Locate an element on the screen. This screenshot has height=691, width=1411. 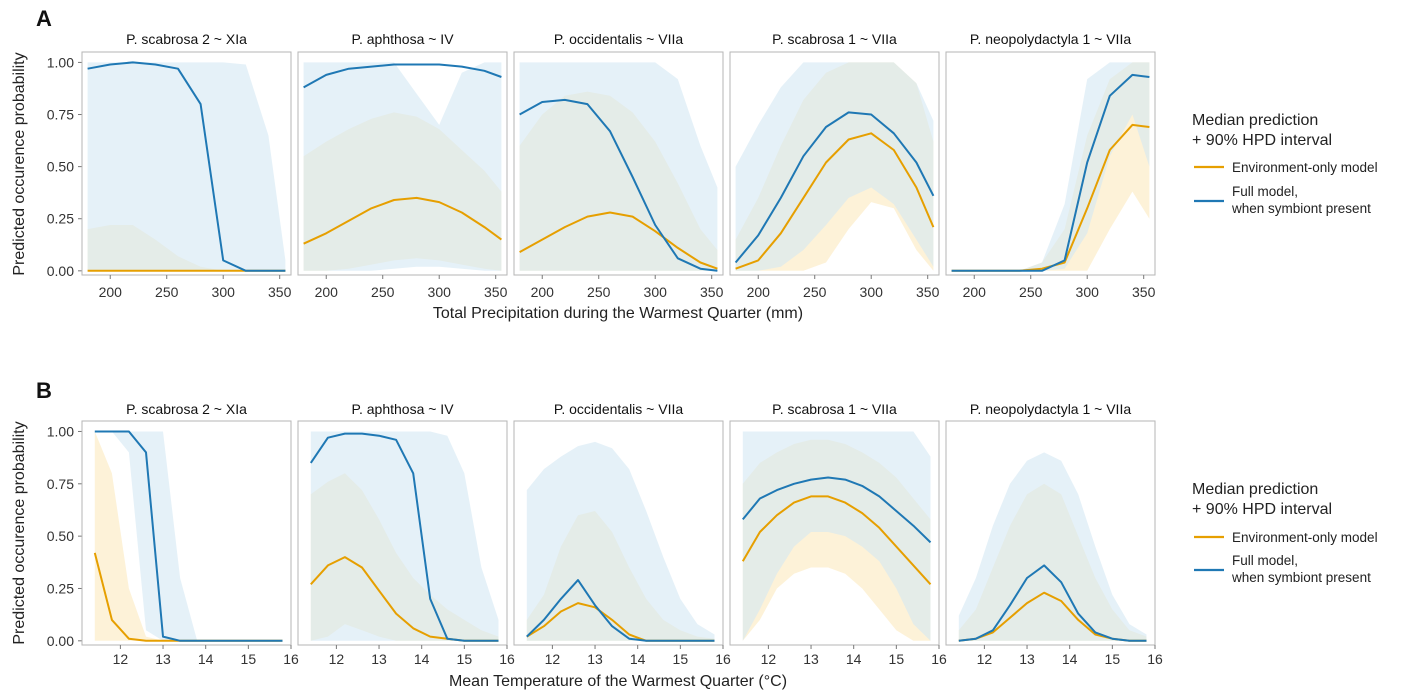
facet-5: P. neopolydactyla 1 ~ VIIa 12 13 14 15 16 is located at coordinates (1054, 534).